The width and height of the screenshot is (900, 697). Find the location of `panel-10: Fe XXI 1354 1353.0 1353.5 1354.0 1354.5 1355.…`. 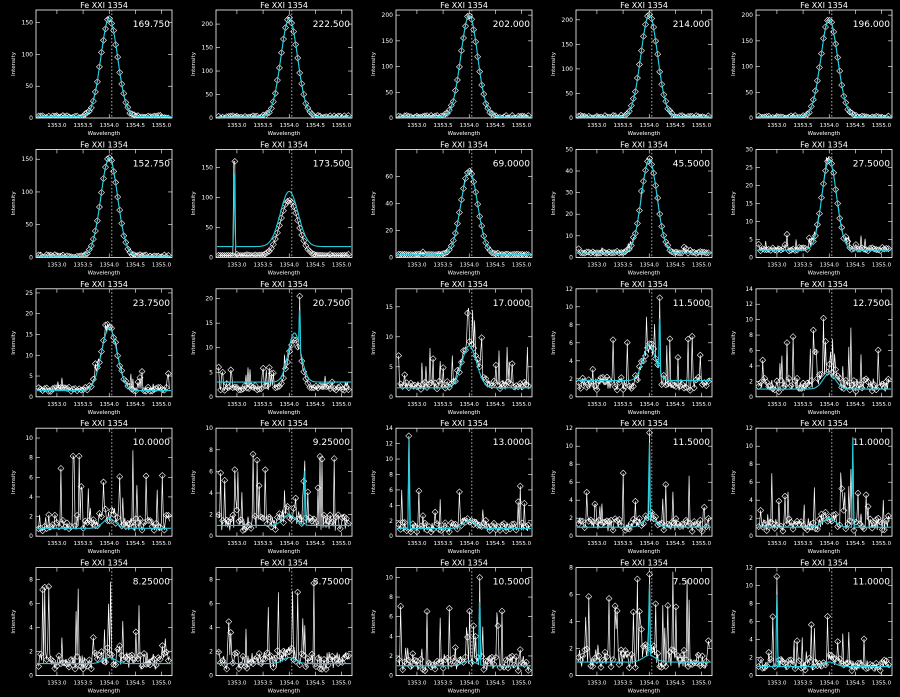

panel-10: Fe XXI 1354 1353.0 1353.5 1354.0 1354.5 1355.… is located at coordinates (812, 208).